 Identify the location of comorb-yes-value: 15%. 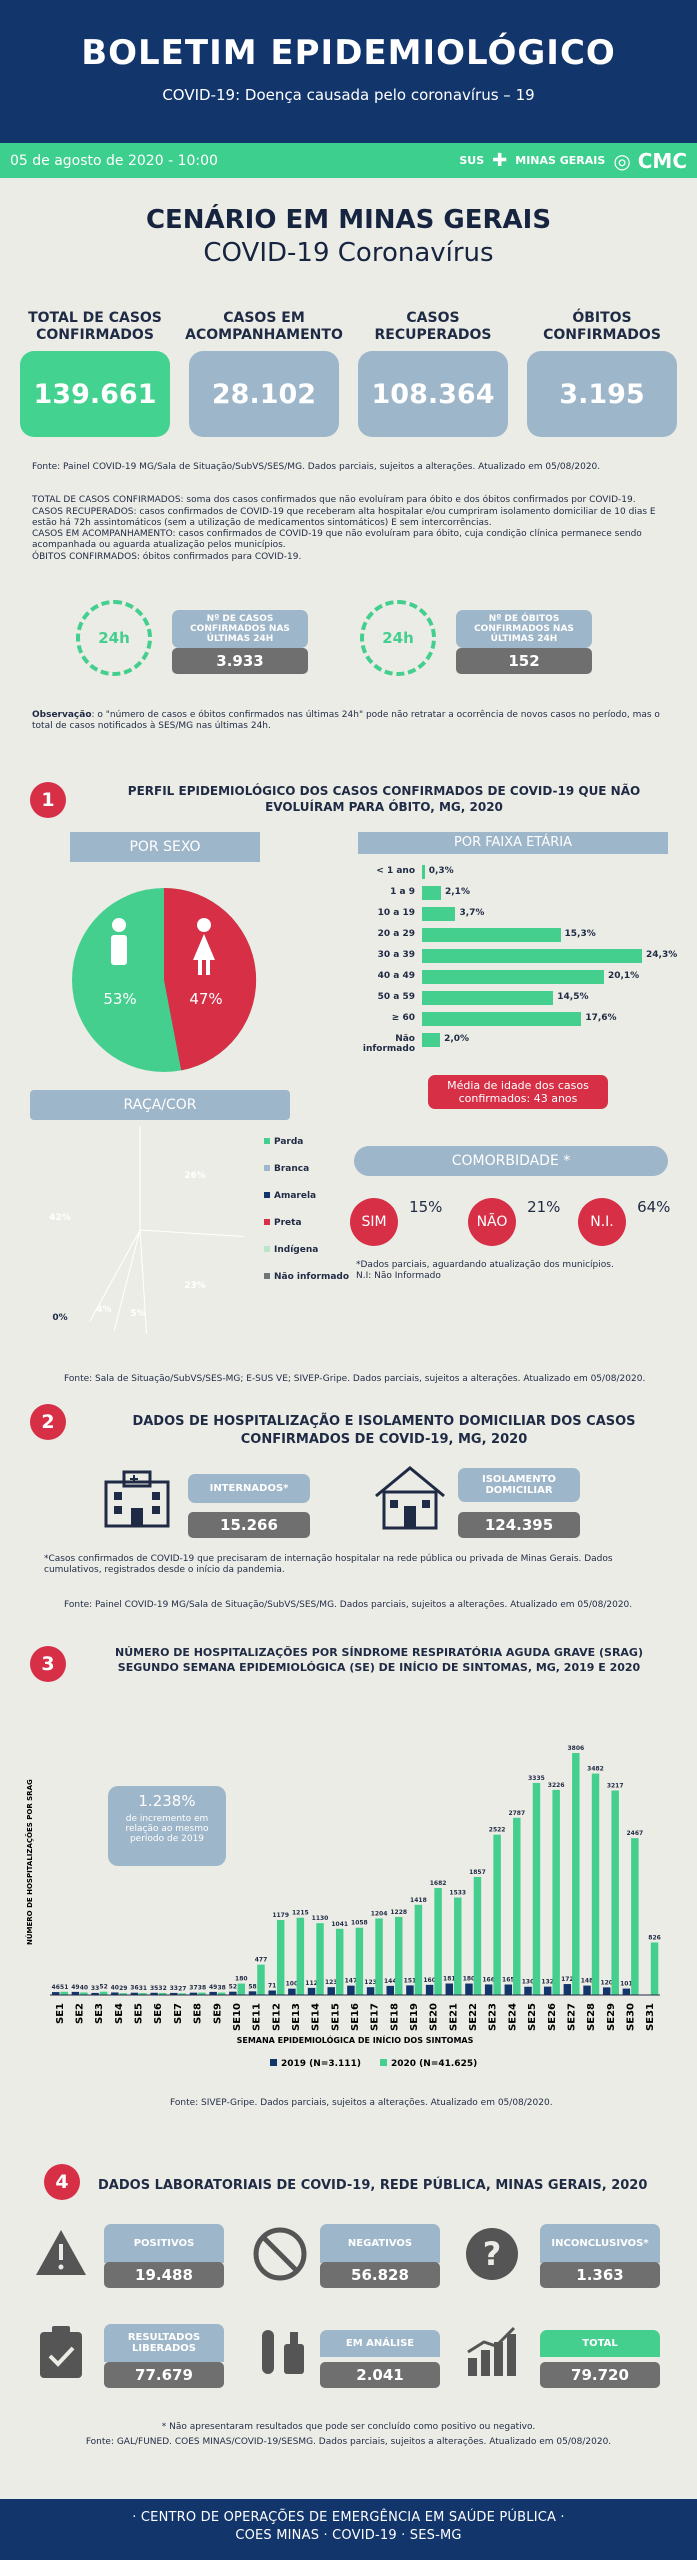
(426, 1207).